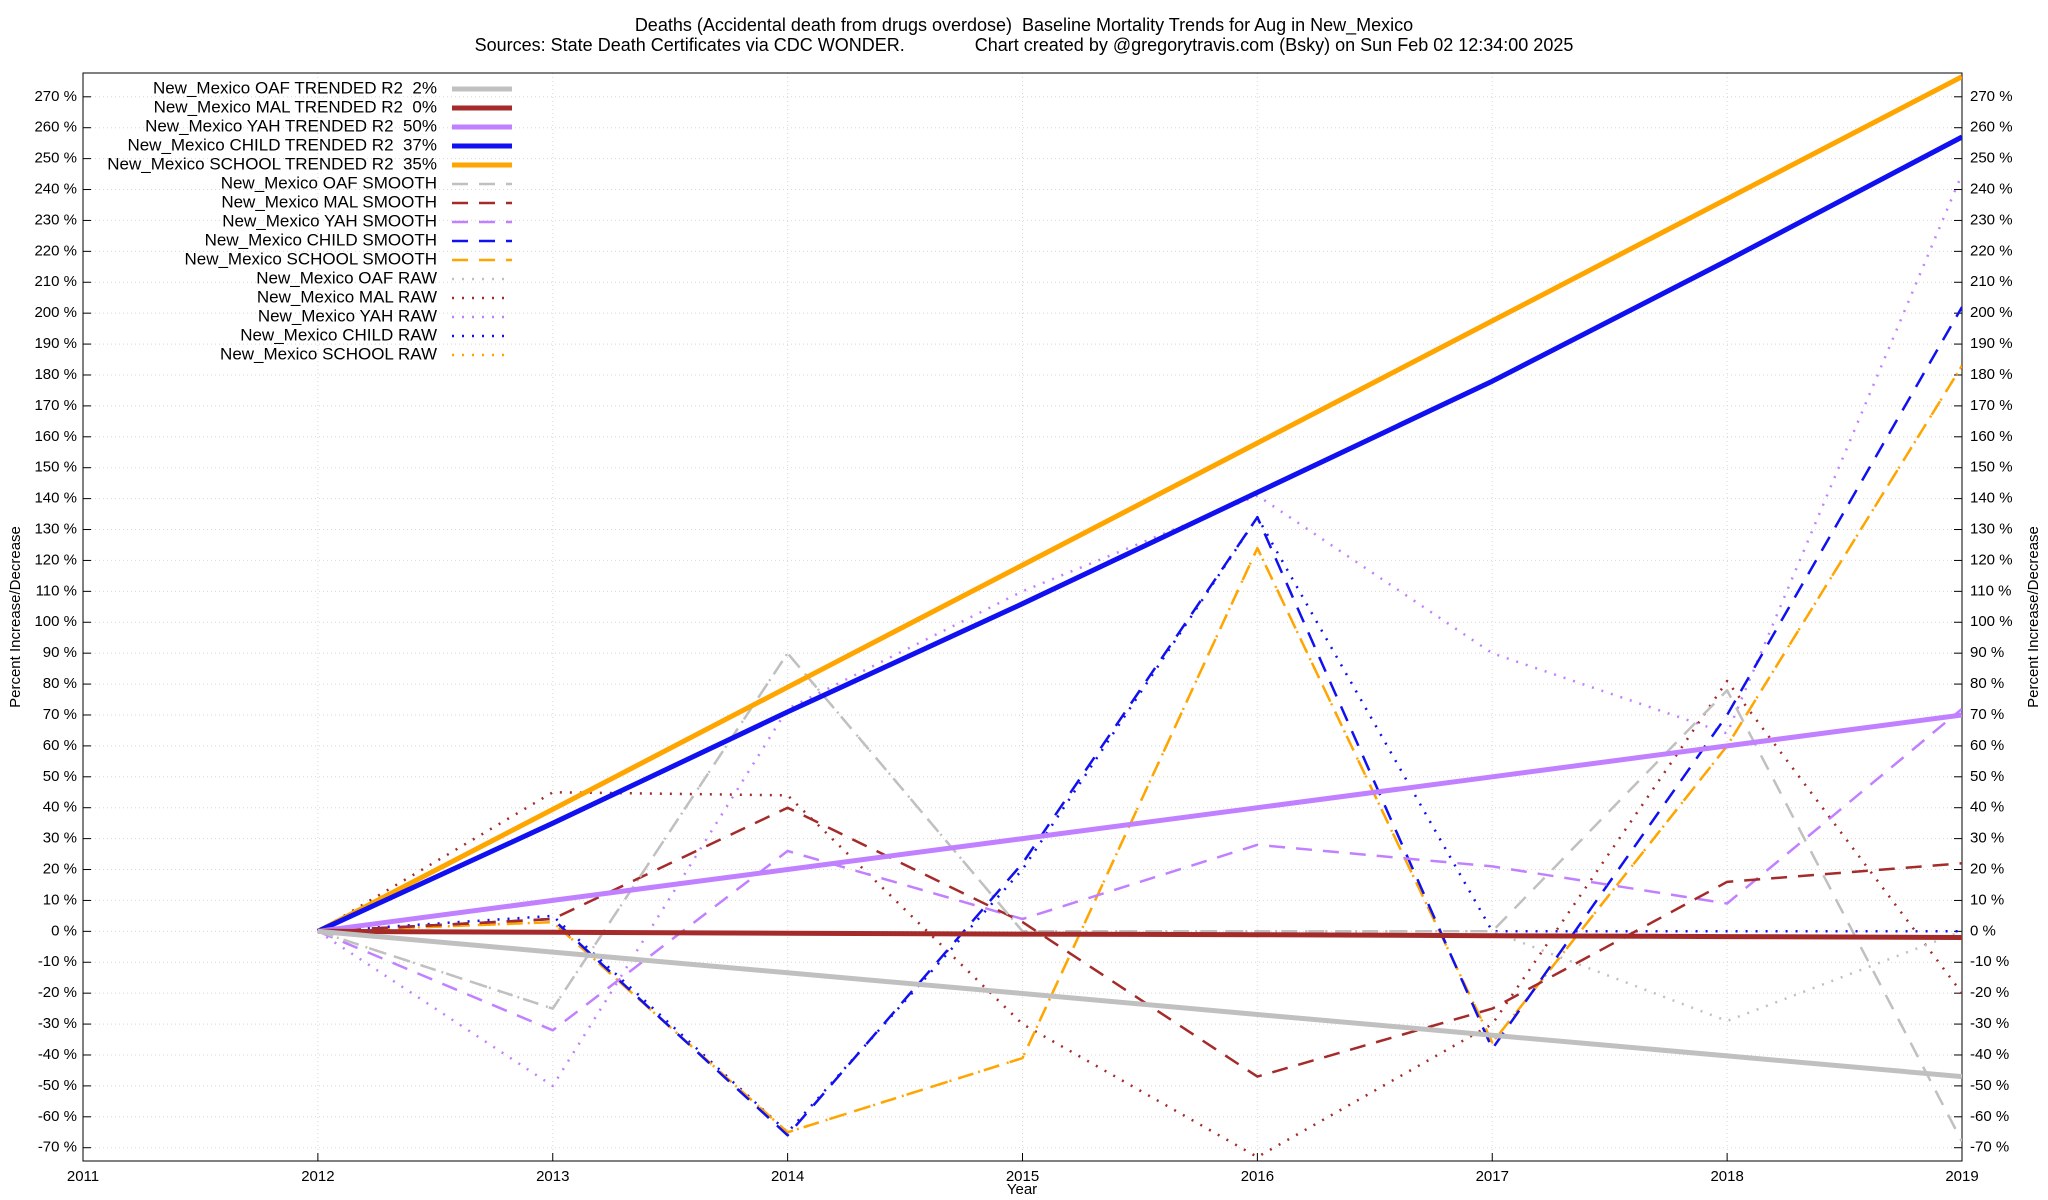  Describe the element at coordinates (1987, 776) in the screenshot. I see `y2-tick-label: 50 %` at that location.